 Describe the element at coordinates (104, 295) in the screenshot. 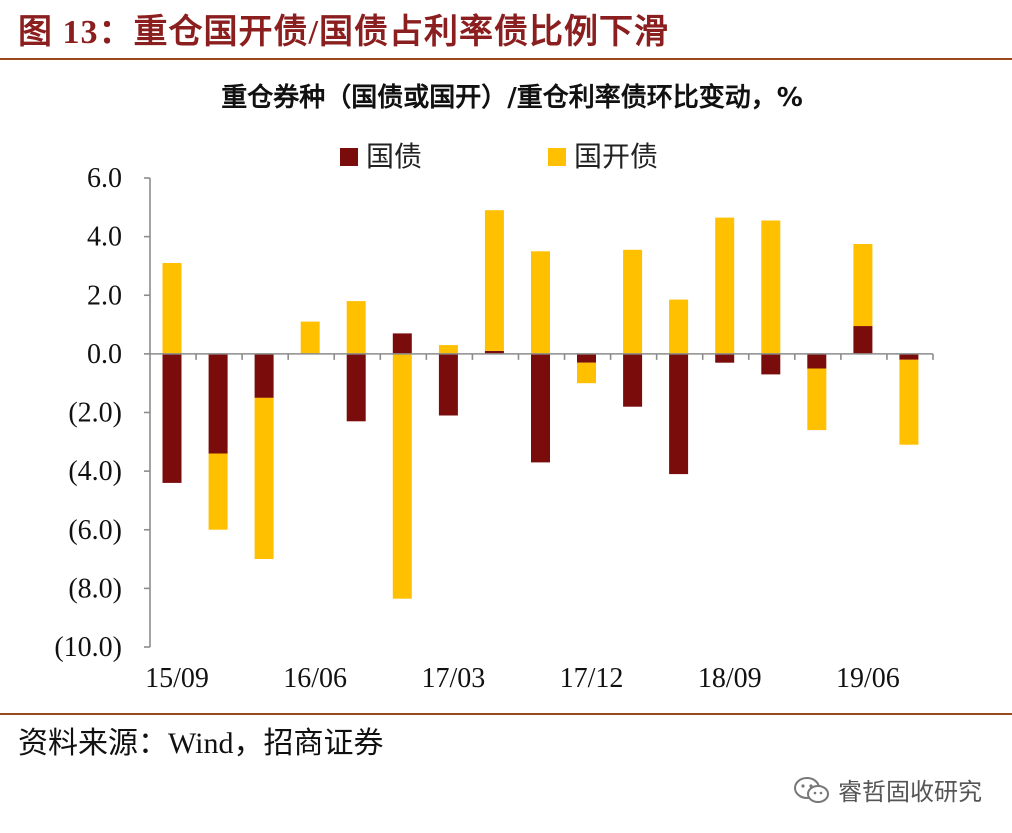

I see `y-tick-label-3: 2.0` at that location.